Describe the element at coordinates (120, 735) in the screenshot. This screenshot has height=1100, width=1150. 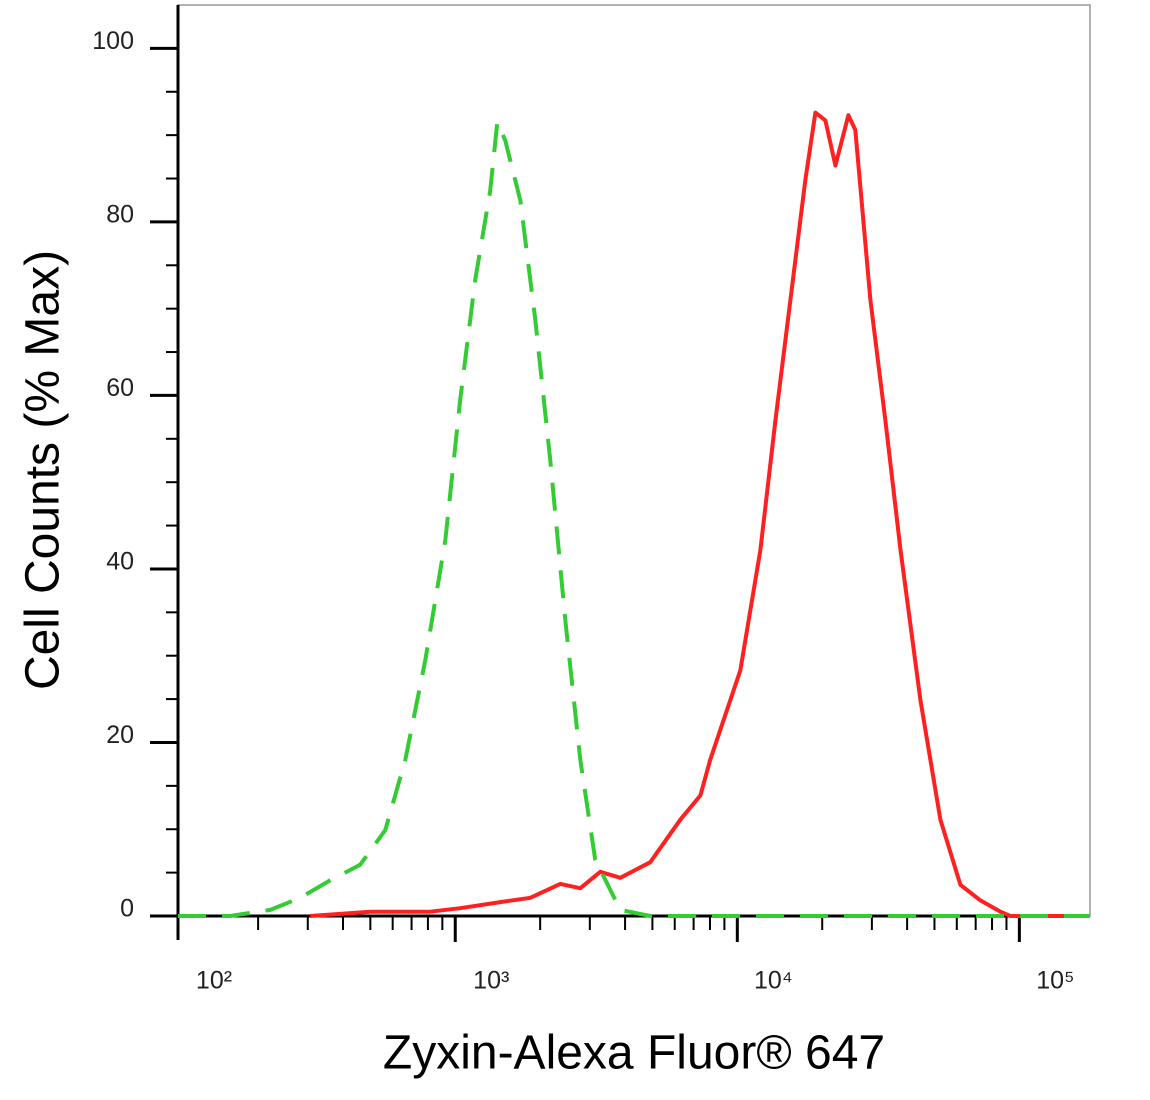
I see `y-tick-label: 20` at that location.